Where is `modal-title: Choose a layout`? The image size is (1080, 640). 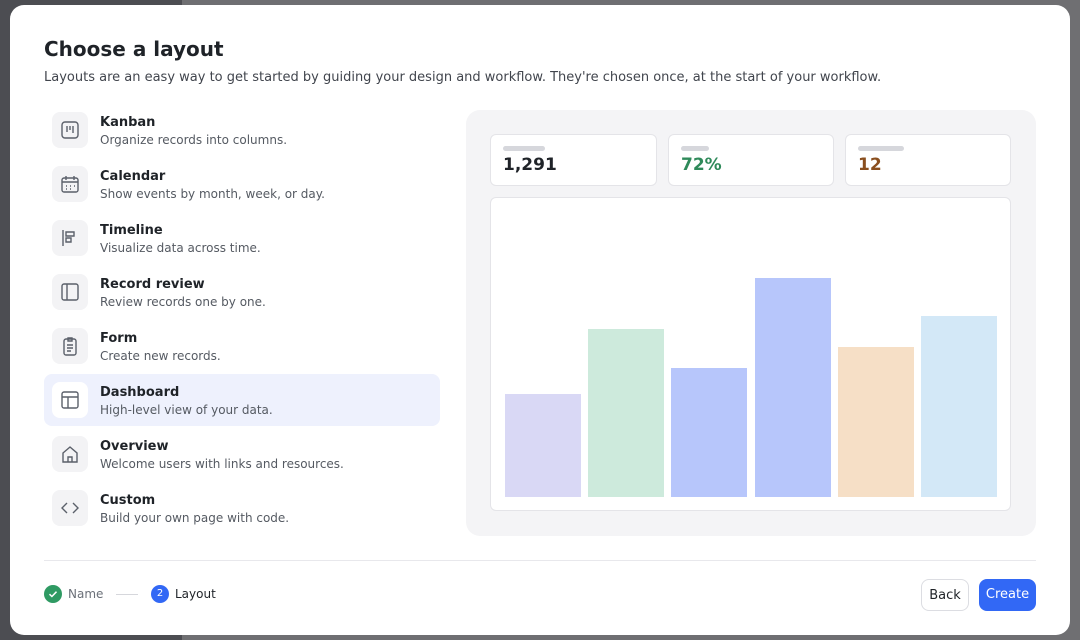
modal-title: Choose a layout is located at coordinates (134, 49).